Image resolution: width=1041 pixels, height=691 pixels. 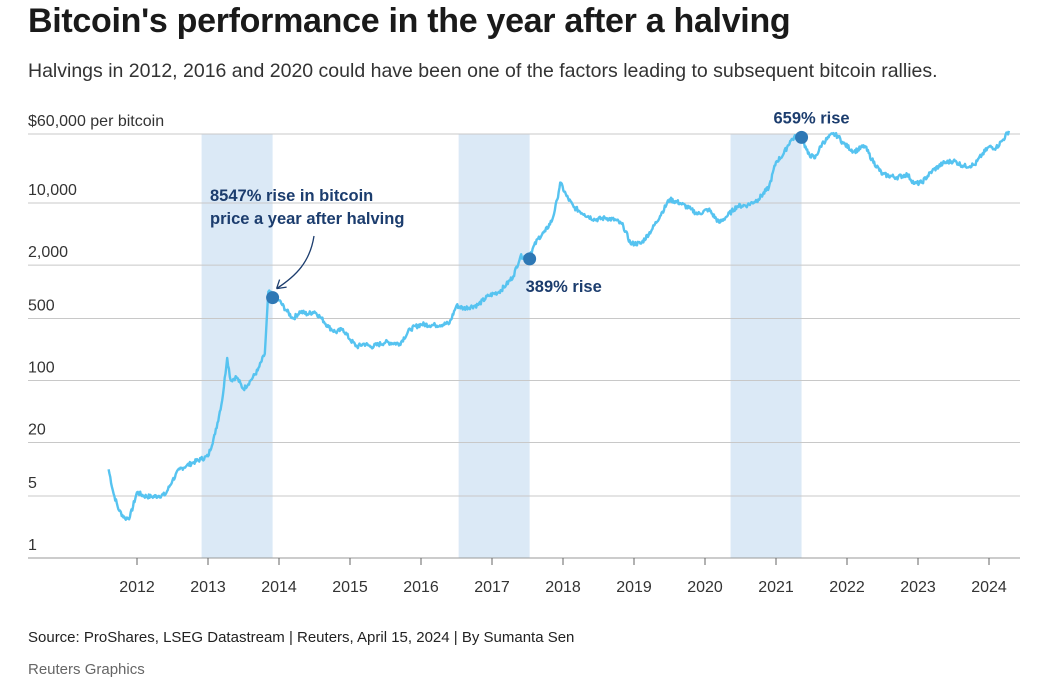 I want to click on annotation-8547-line1: 8547% rise in bitcoin, so click(x=291, y=196).